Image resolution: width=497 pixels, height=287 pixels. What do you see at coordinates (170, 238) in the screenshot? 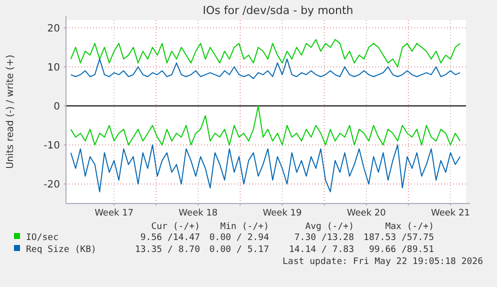
I see `text: 9.56 /14.47` at bounding box center [170, 238].